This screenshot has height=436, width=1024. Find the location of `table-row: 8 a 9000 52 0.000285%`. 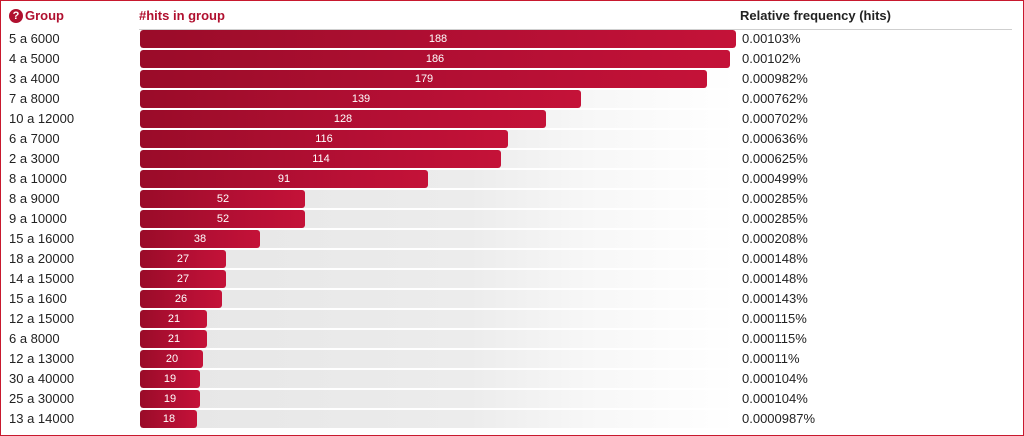

table-row: 8 a 9000 52 0.000285% is located at coordinates (512, 199).